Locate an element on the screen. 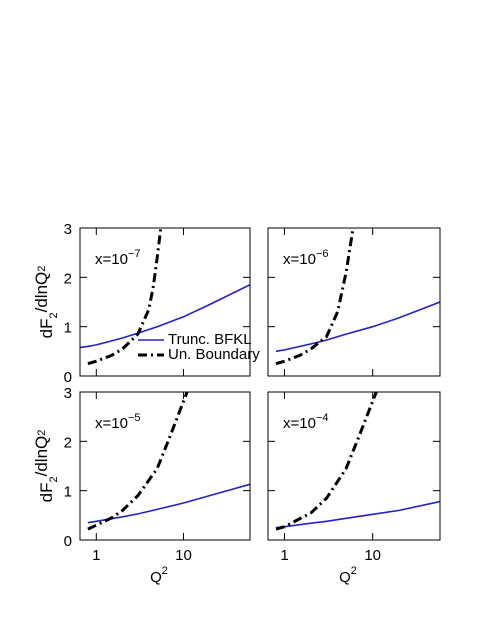 The height and width of the screenshot is (640, 491). panel-label: x=10−7 is located at coordinates (118, 258).